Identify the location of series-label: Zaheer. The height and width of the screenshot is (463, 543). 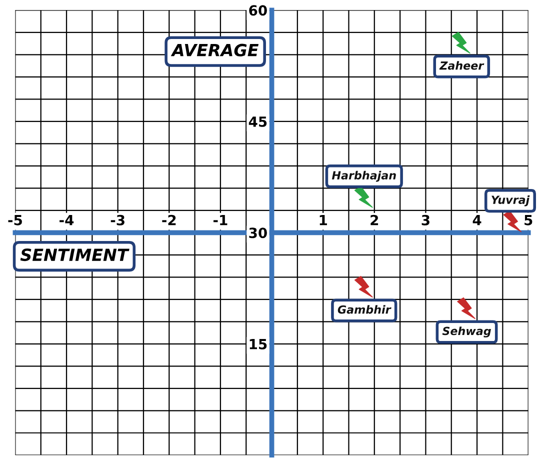
(461, 65).